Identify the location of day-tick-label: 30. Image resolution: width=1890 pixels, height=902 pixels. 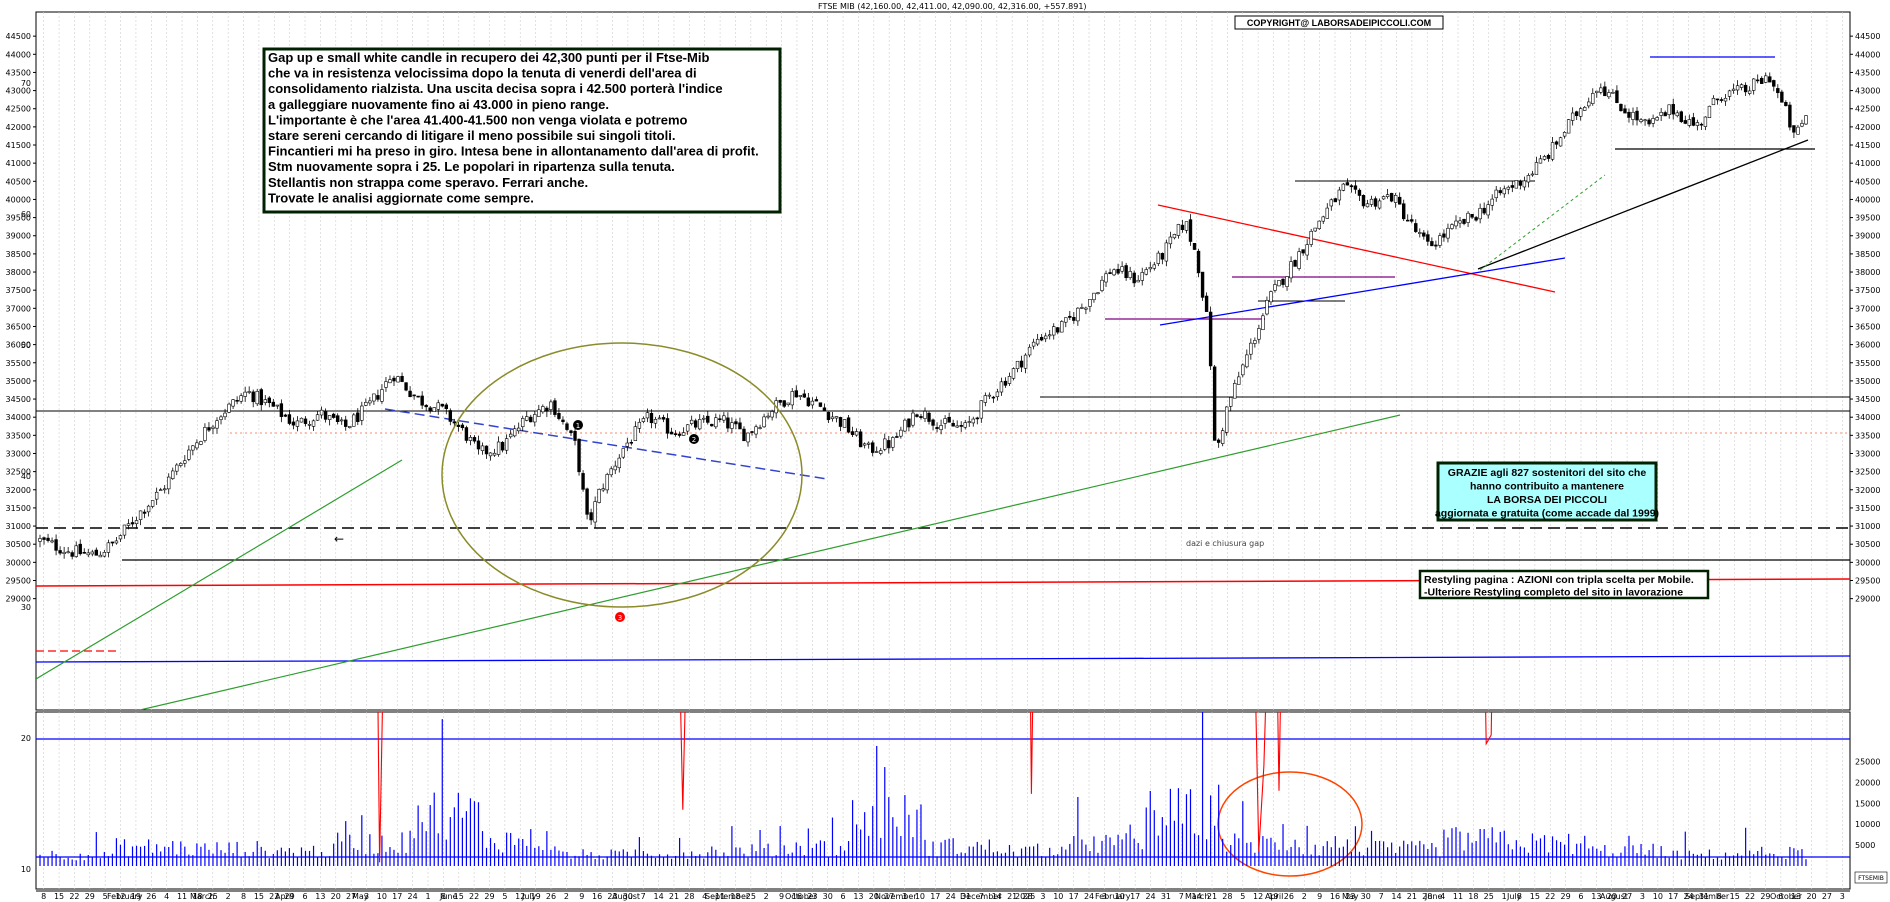
(628, 896).